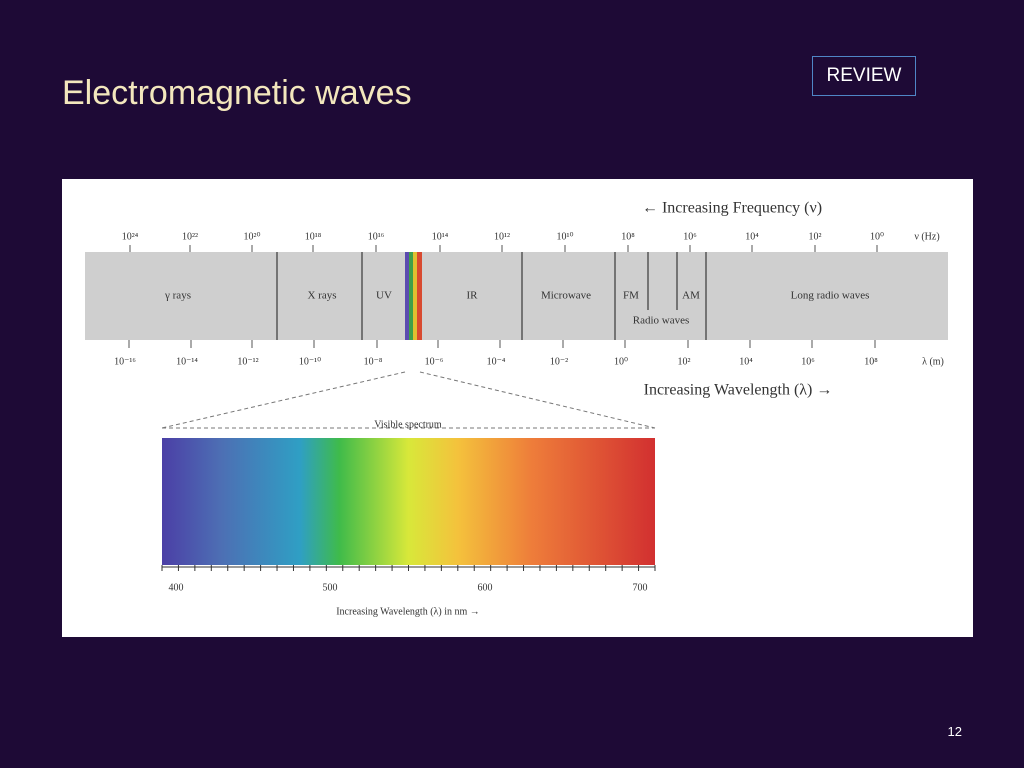 The height and width of the screenshot is (768, 1024). What do you see at coordinates (954, 731) in the screenshot?
I see `page-number: 12` at bounding box center [954, 731].